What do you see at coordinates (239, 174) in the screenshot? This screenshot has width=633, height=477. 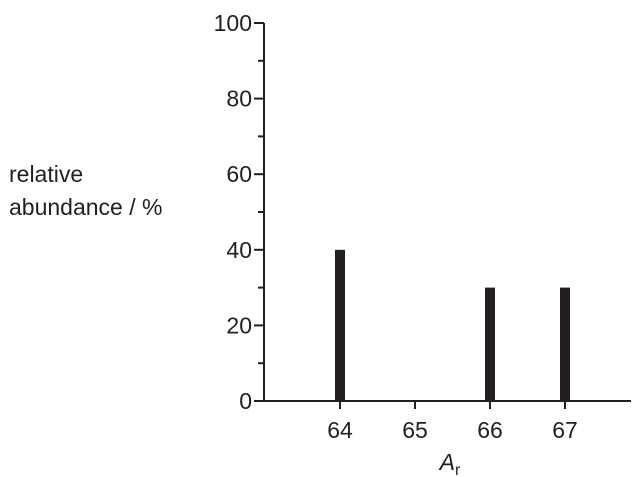 I see `y-tick-label: 60` at bounding box center [239, 174].